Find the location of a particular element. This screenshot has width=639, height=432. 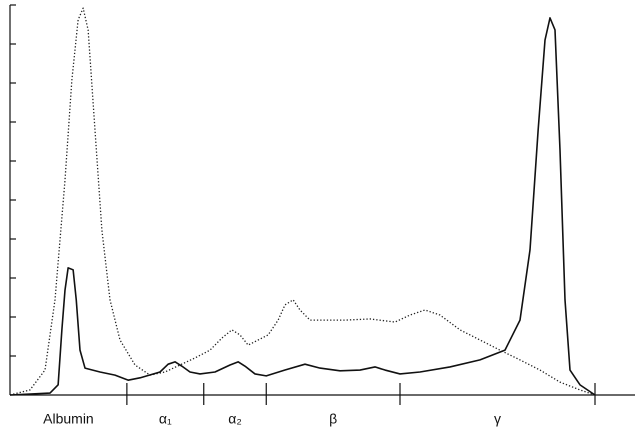

region-label: Albumin is located at coordinates (68, 419).